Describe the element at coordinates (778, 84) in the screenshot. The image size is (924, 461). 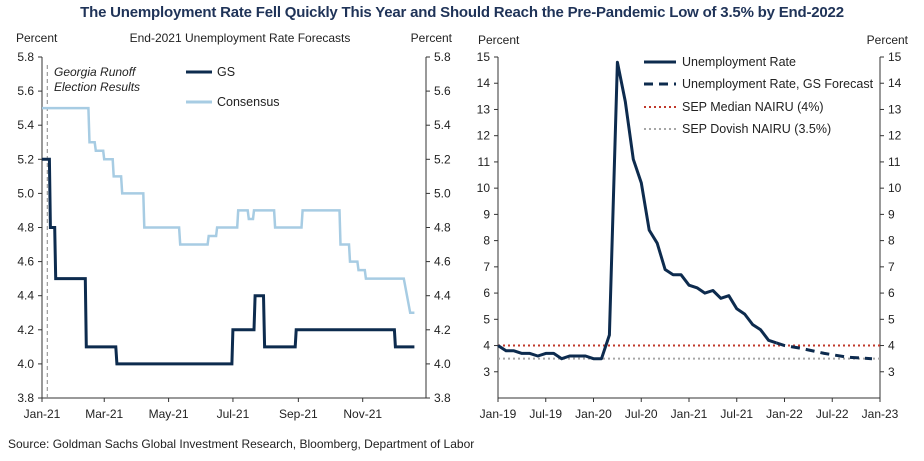
I see `legend-label: Unemployment Rate, GS Forecast` at that location.